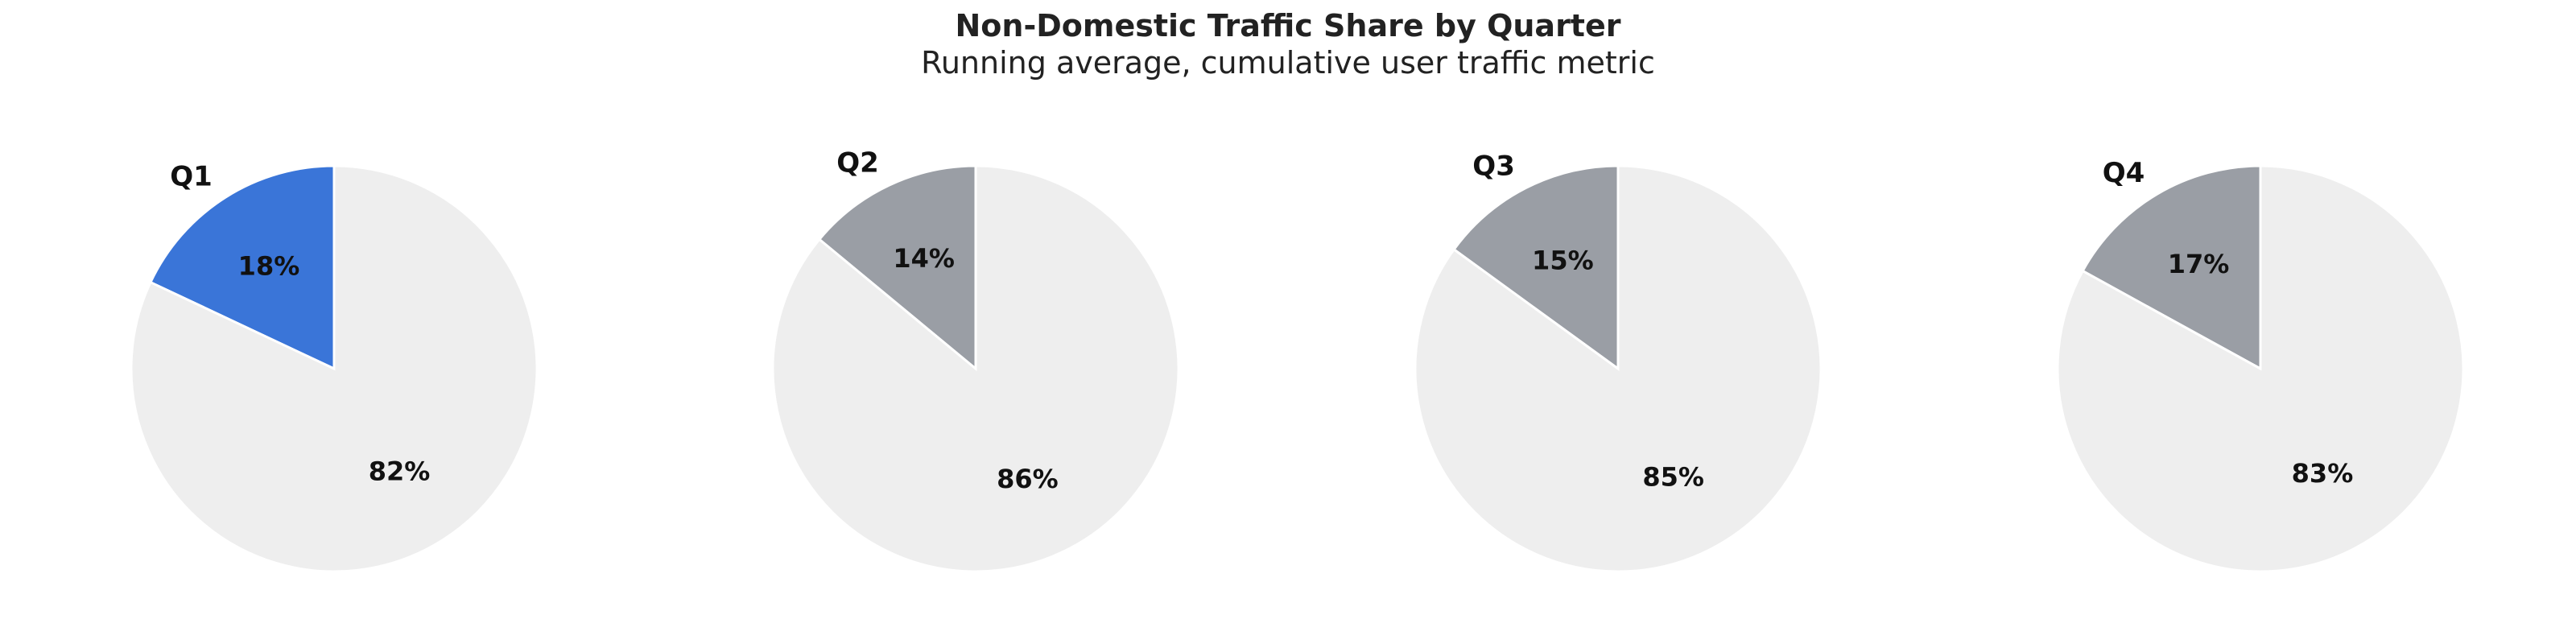 This screenshot has height=644, width=2576. Describe the element at coordinates (191, 177) in the screenshot. I see `pie-quarter-label: Q1` at that location.